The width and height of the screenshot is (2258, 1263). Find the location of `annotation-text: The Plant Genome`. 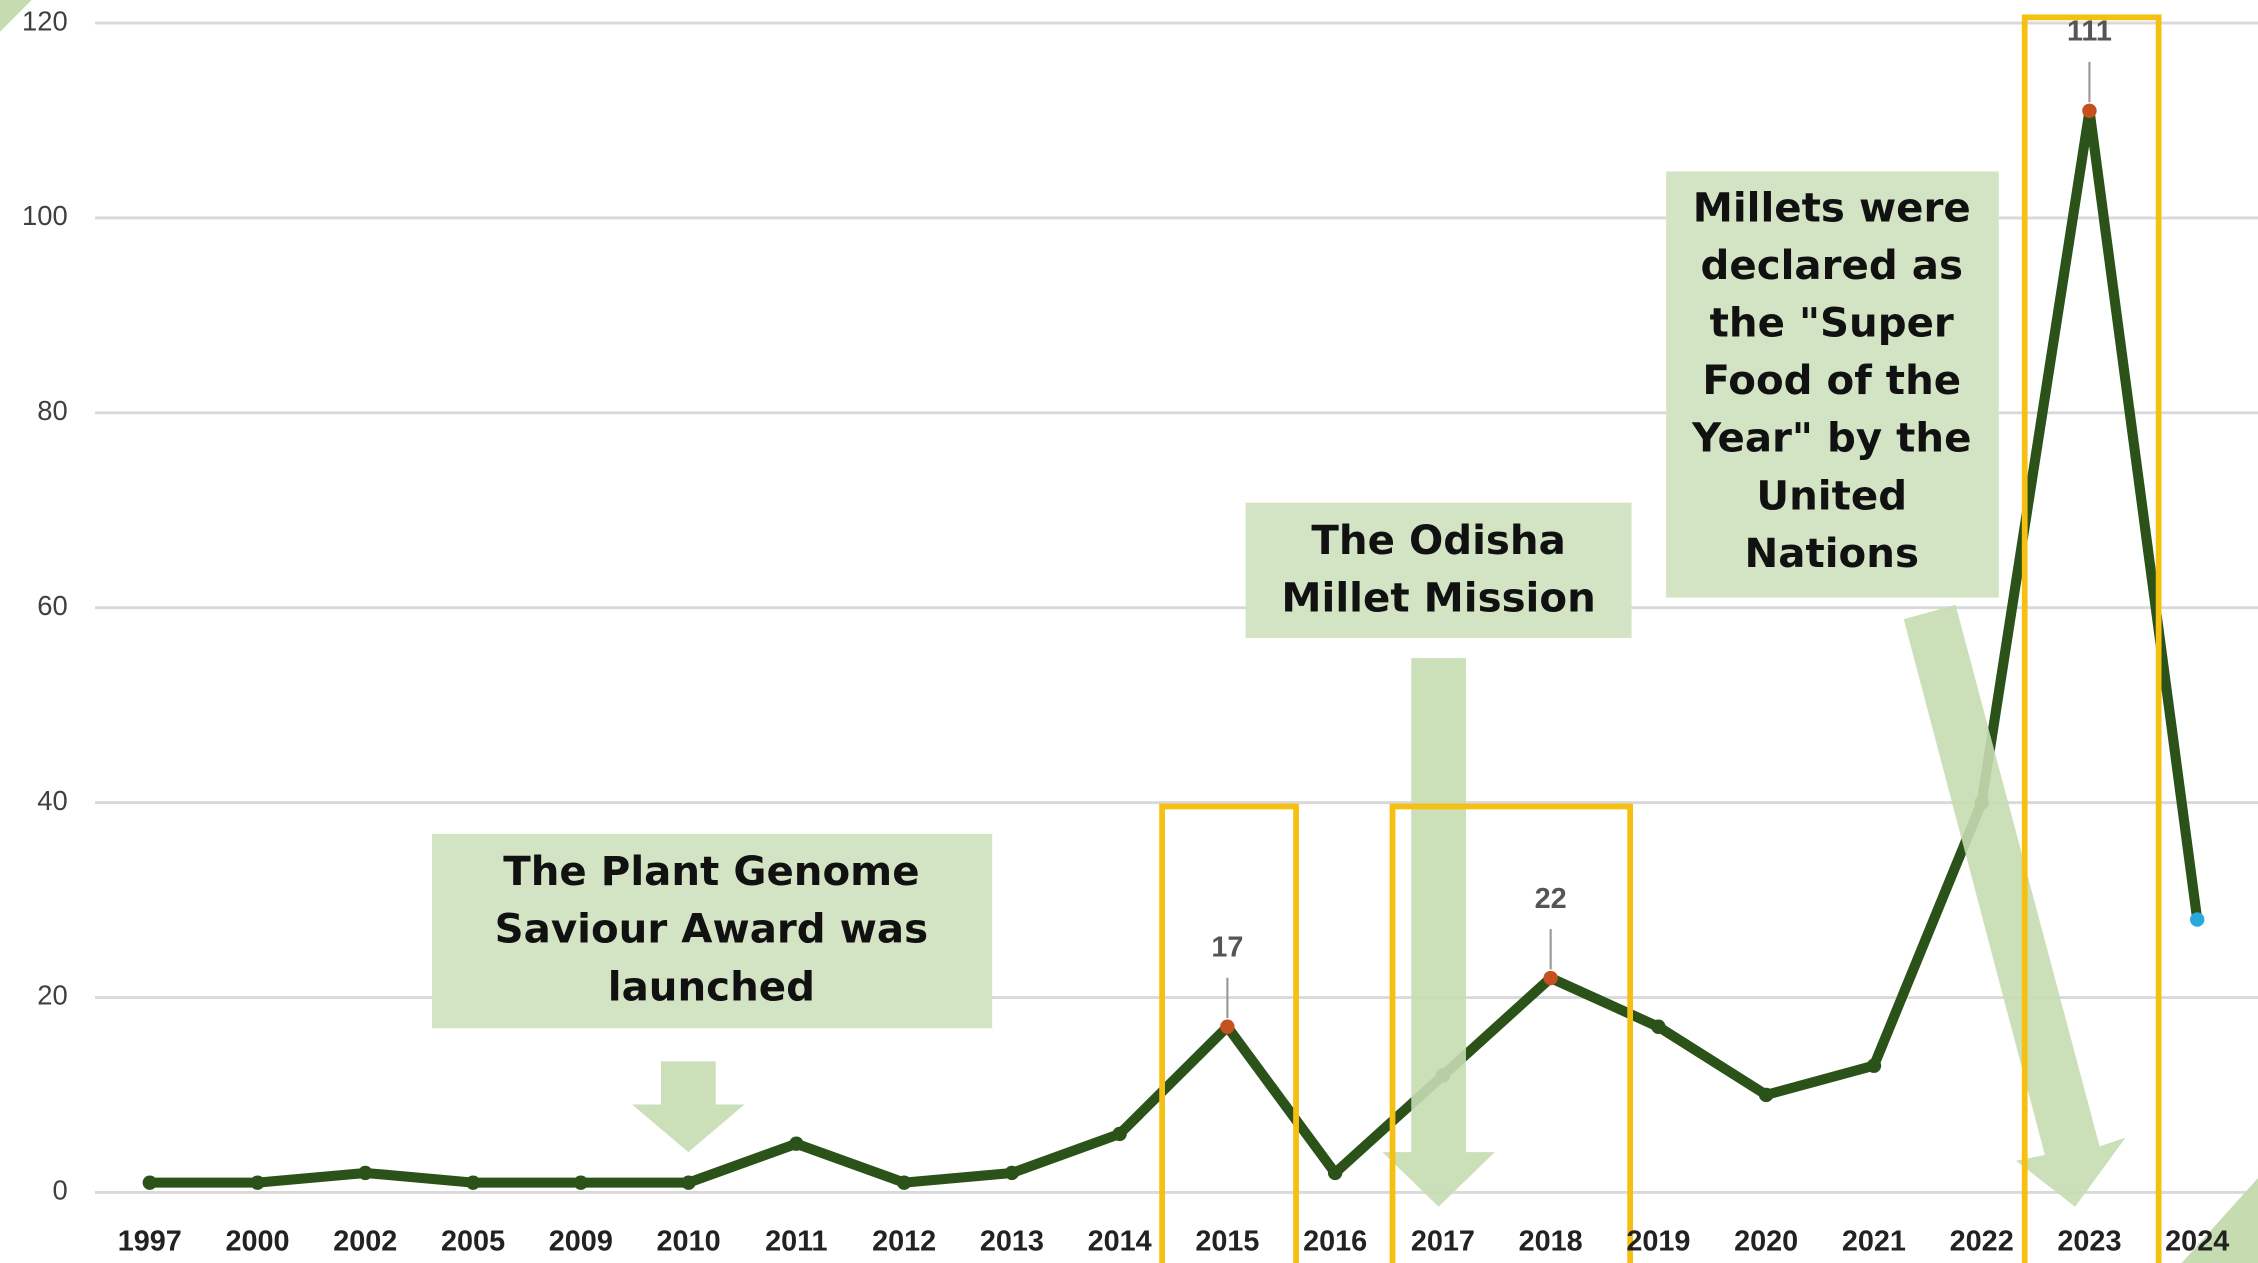

annotation-text: The Plant Genome is located at coordinates (711, 871).